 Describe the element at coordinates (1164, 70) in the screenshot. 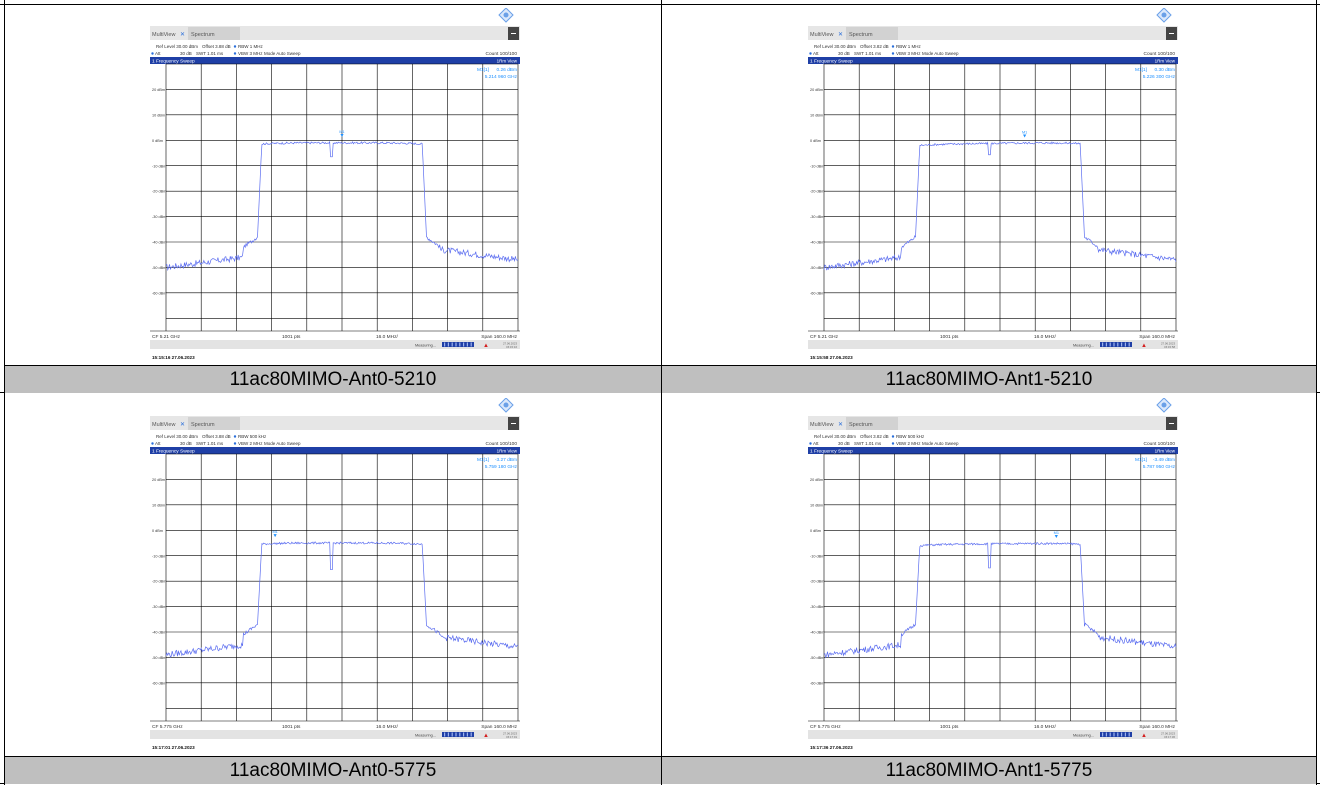

I see `marker-level: 0.30 dBm` at that location.